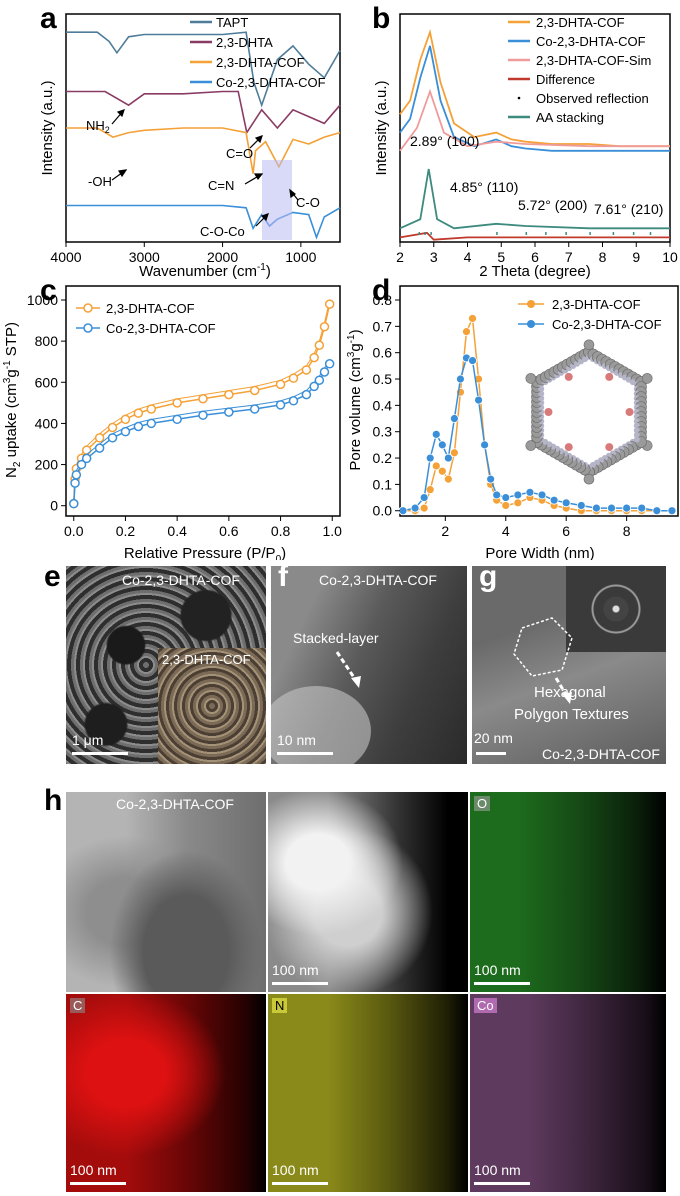 The height and width of the screenshot is (1196, 680). I want to click on ftir-xtick-label: 1000, so click(300, 257).